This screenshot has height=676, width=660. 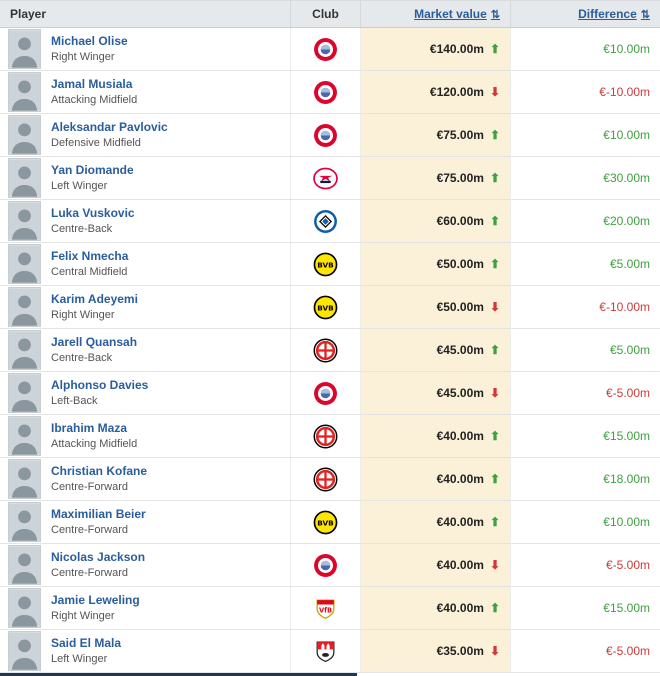 I want to click on fc-koln-logo, so click(x=325, y=651).